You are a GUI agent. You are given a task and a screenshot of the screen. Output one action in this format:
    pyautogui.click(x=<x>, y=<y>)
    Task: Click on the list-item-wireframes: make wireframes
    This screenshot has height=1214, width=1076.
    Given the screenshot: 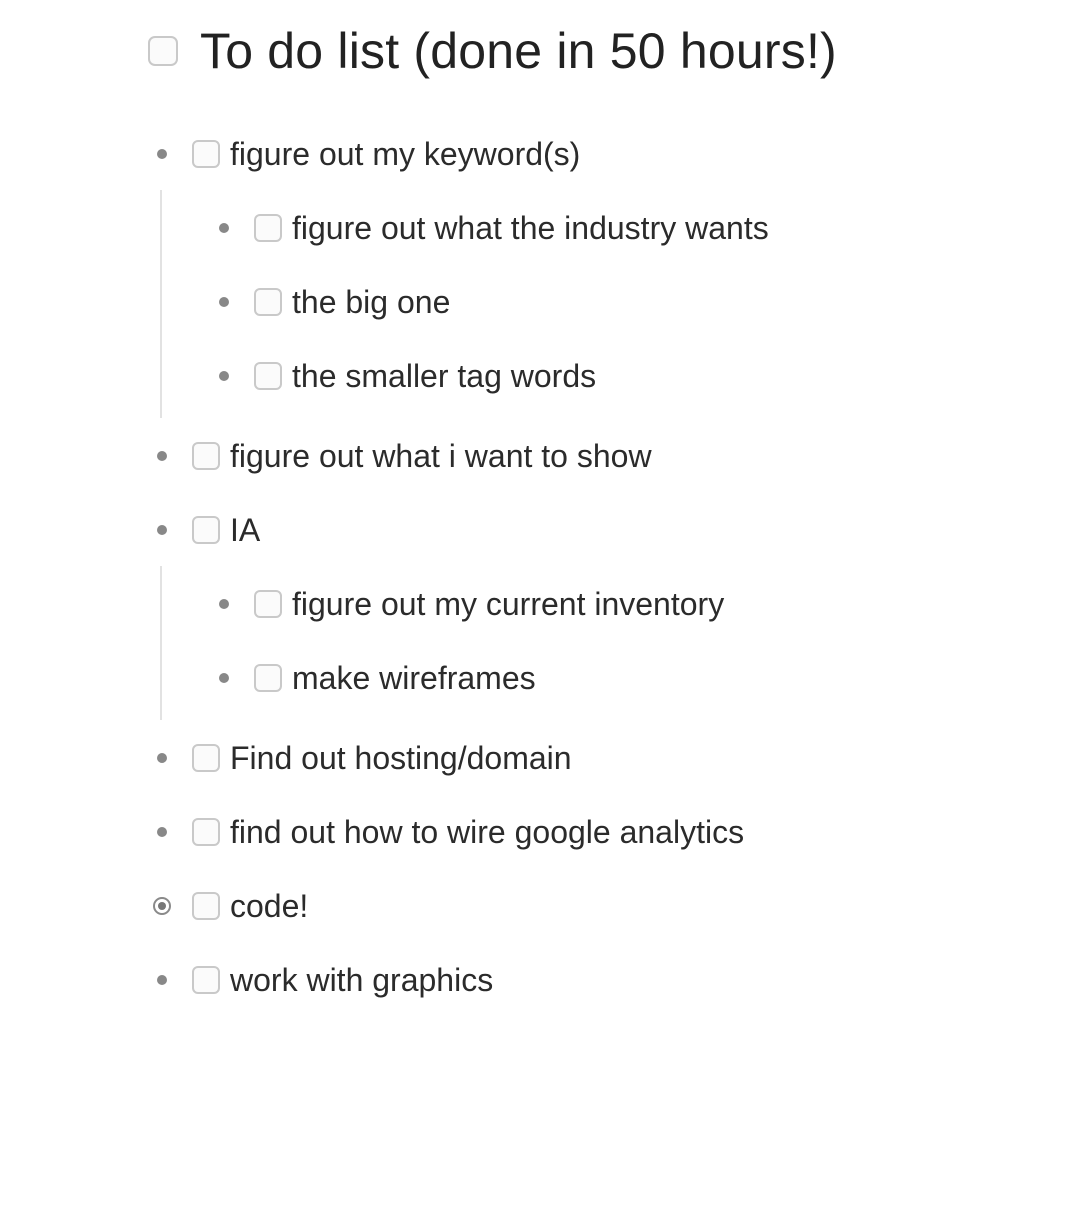 What is the action you would take?
    pyautogui.click(x=377, y=678)
    